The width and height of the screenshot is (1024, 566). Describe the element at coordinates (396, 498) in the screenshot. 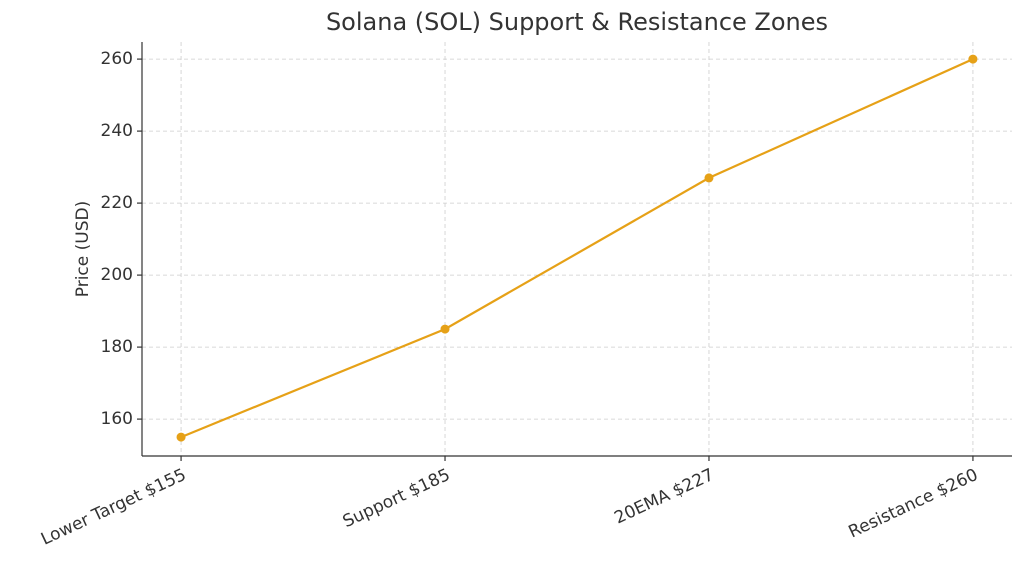

I see `x-tick-label: Support $185` at that location.